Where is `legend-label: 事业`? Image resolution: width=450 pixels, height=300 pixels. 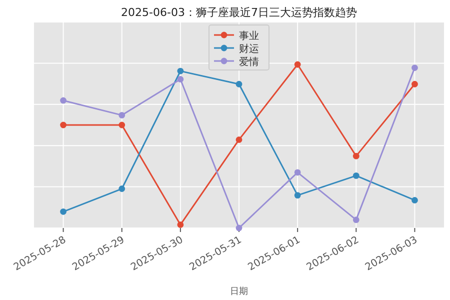 legend-label: 事业 is located at coordinates (249, 36).